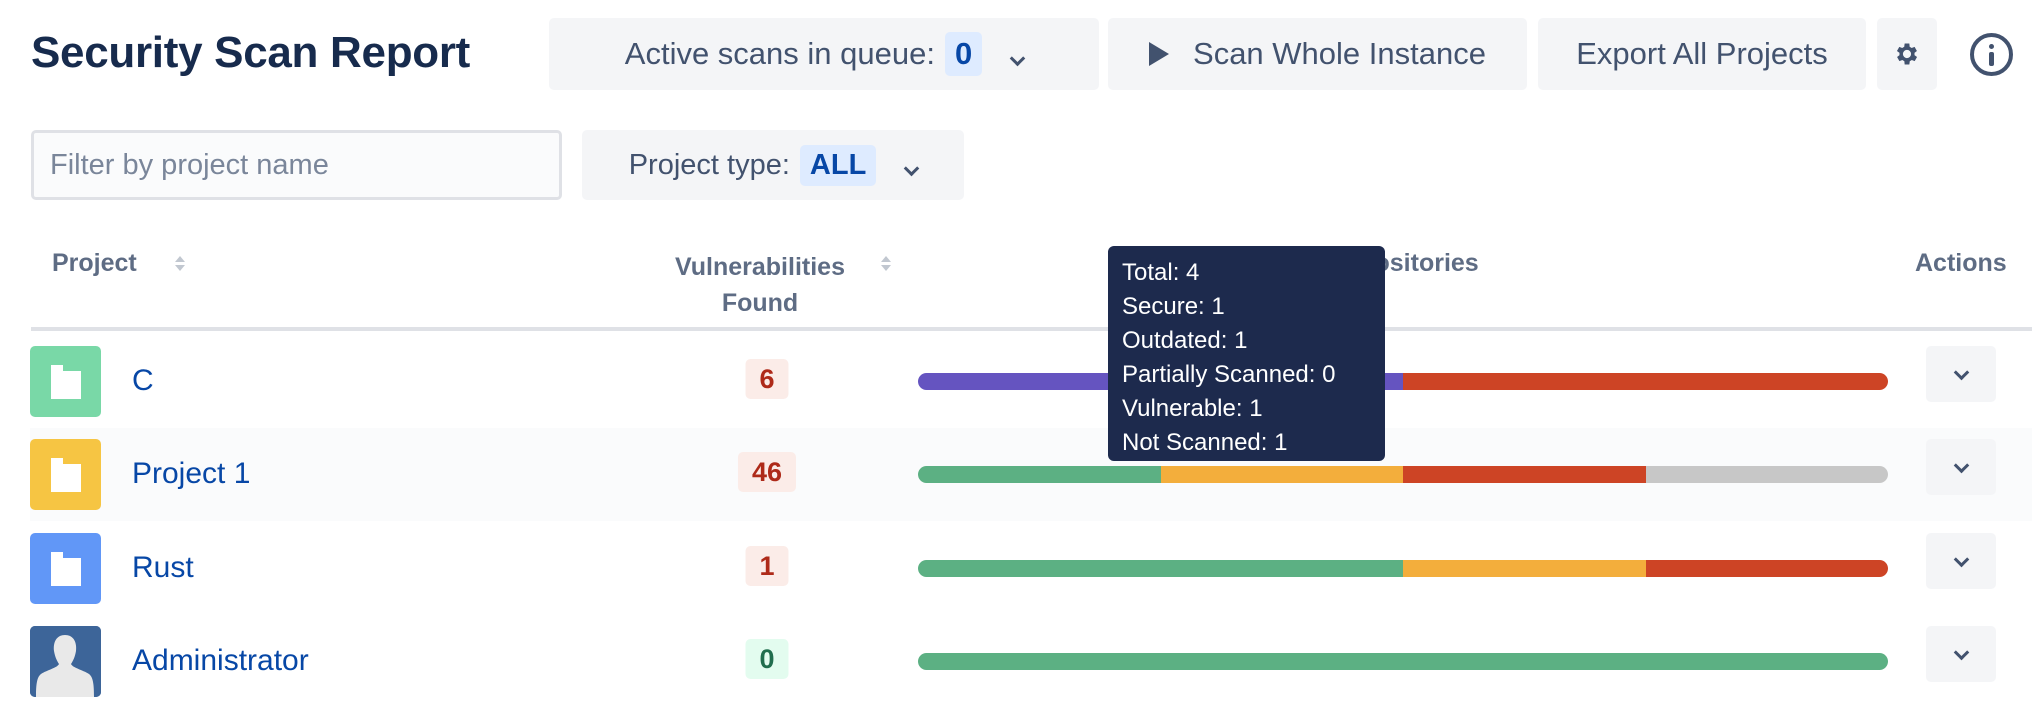  What do you see at coordinates (1159, 54) in the screenshot?
I see `play-icon` at bounding box center [1159, 54].